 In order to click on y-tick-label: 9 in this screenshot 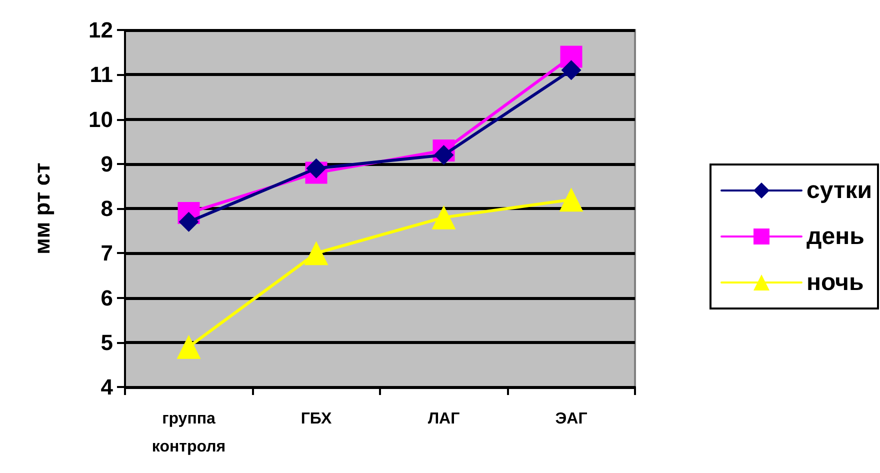, I will do `click(106, 163)`.